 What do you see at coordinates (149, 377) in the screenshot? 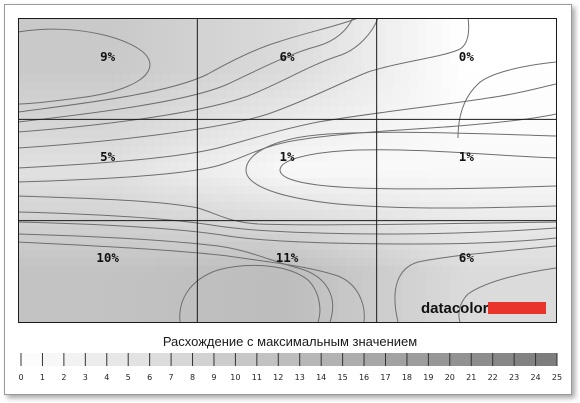
I see `scale-tick-label: 6` at bounding box center [149, 377].